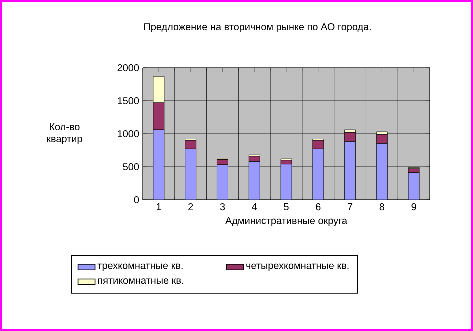  What do you see at coordinates (382, 207) in the screenshot?
I see `x-tick-label: 8` at bounding box center [382, 207].